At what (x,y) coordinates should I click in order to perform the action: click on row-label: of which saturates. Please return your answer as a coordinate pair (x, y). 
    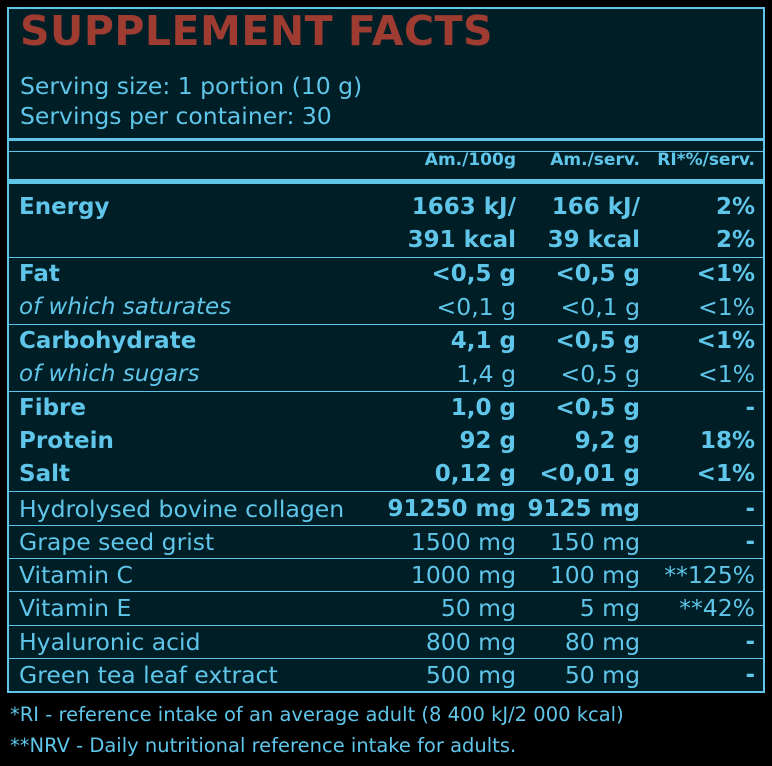
    Looking at the image, I should click on (125, 306).